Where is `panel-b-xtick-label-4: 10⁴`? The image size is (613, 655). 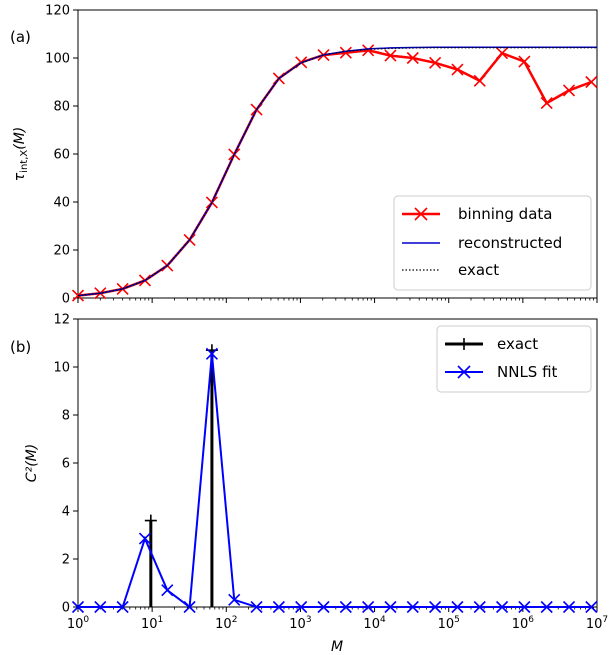
panel-b-xtick-label-4: 10⁴ is located at coordinates (374, 623).